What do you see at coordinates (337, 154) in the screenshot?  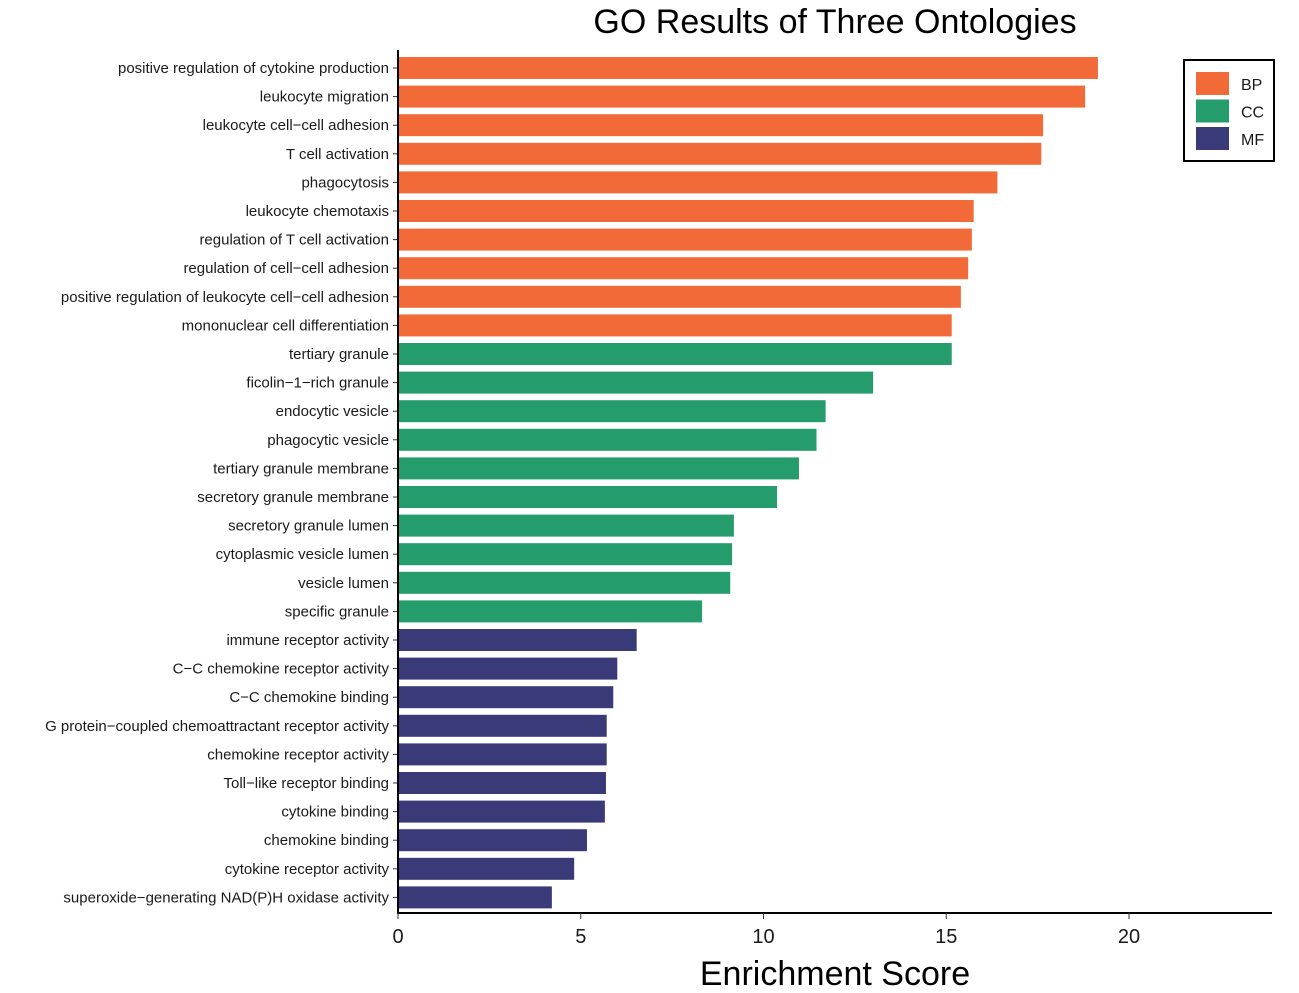 I see `category-label: T cell activation` at bounding box center [337, 154].